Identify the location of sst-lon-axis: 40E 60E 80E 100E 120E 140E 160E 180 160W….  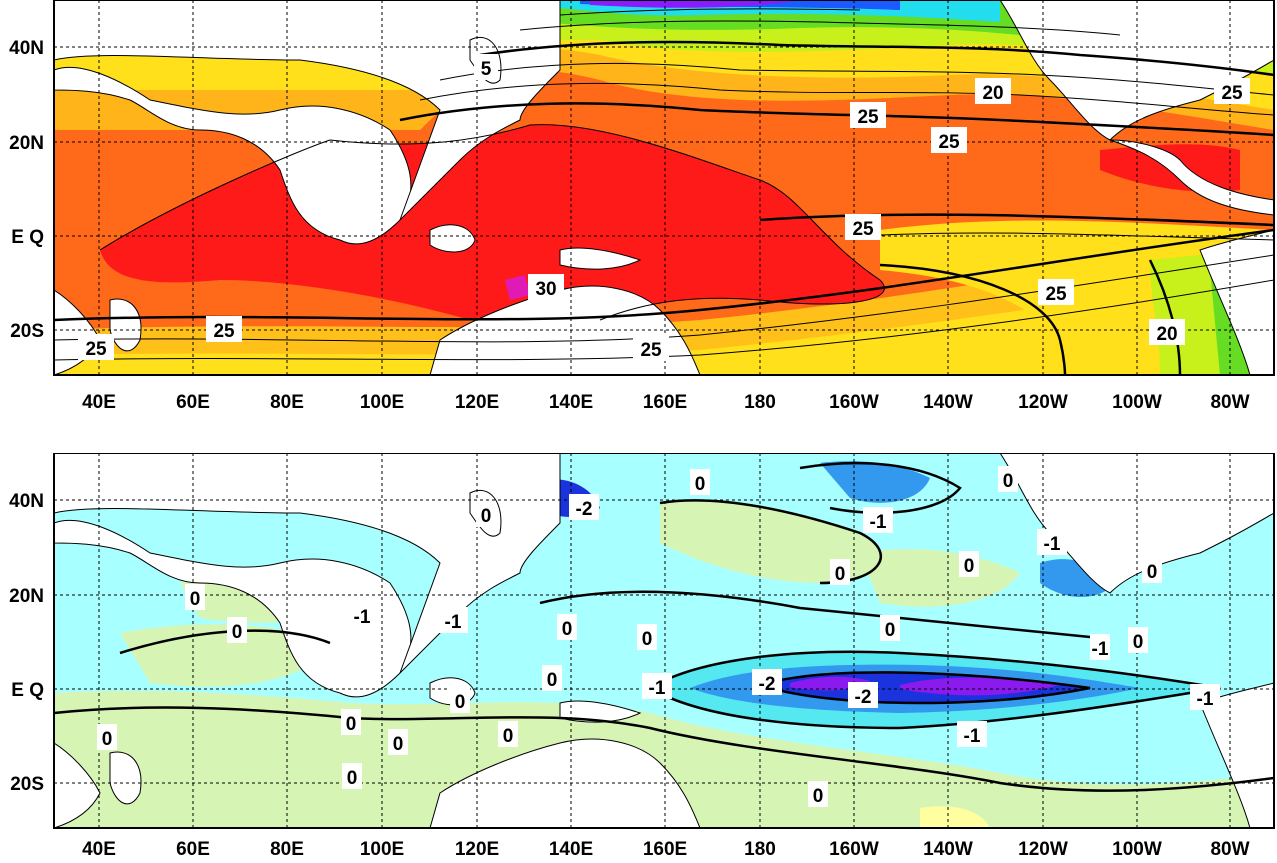
(666, 402).